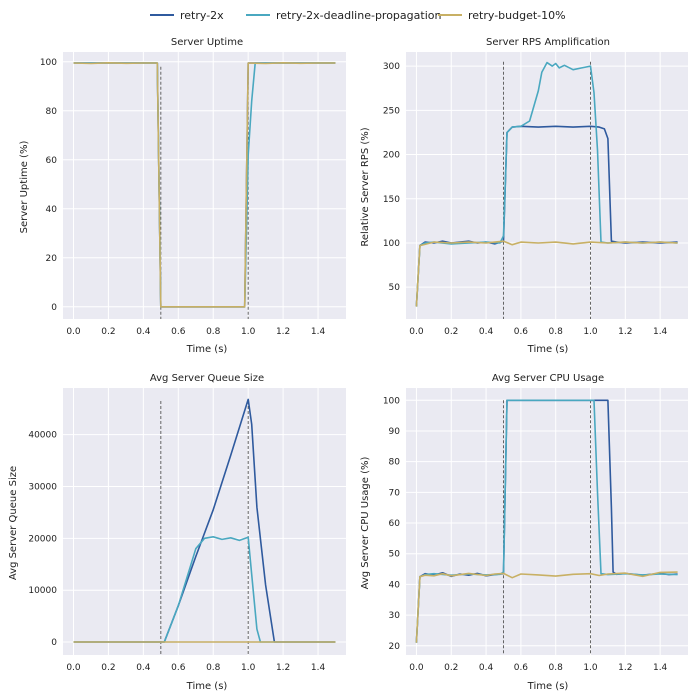  I want to click on y-tick-label: 10000, so click(42, 591).